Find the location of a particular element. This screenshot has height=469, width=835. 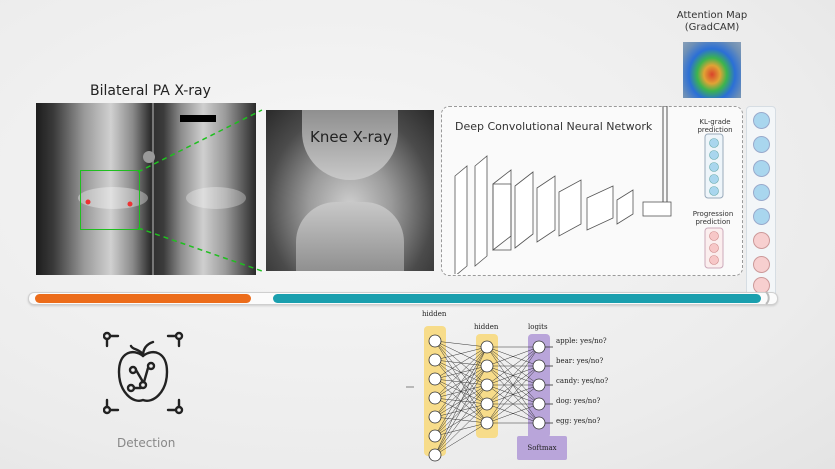

output-label: egg: yes/no? is located at coordinates (578, 421).